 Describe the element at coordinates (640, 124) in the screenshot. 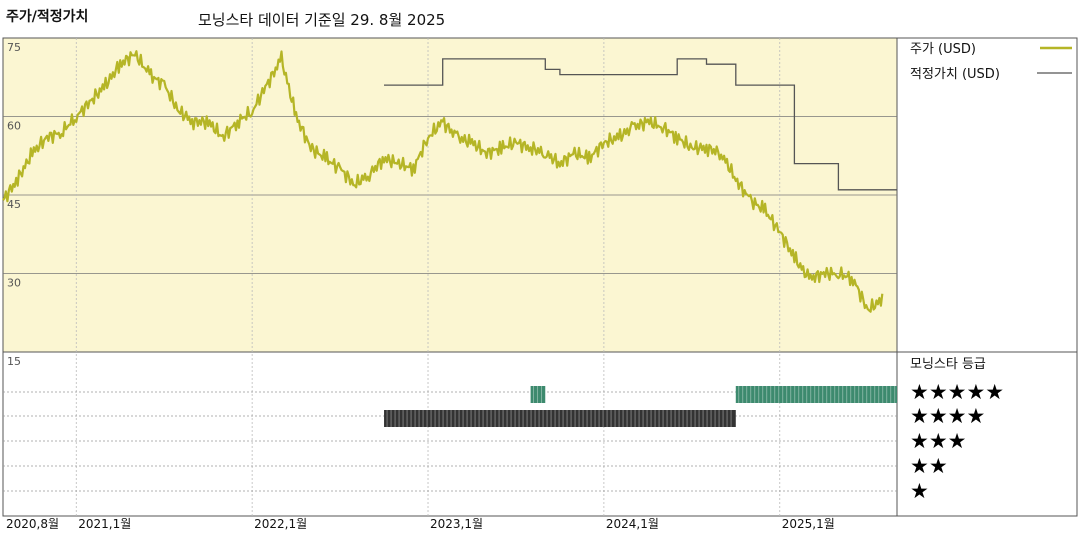

I see `fair-value-line` at that location.